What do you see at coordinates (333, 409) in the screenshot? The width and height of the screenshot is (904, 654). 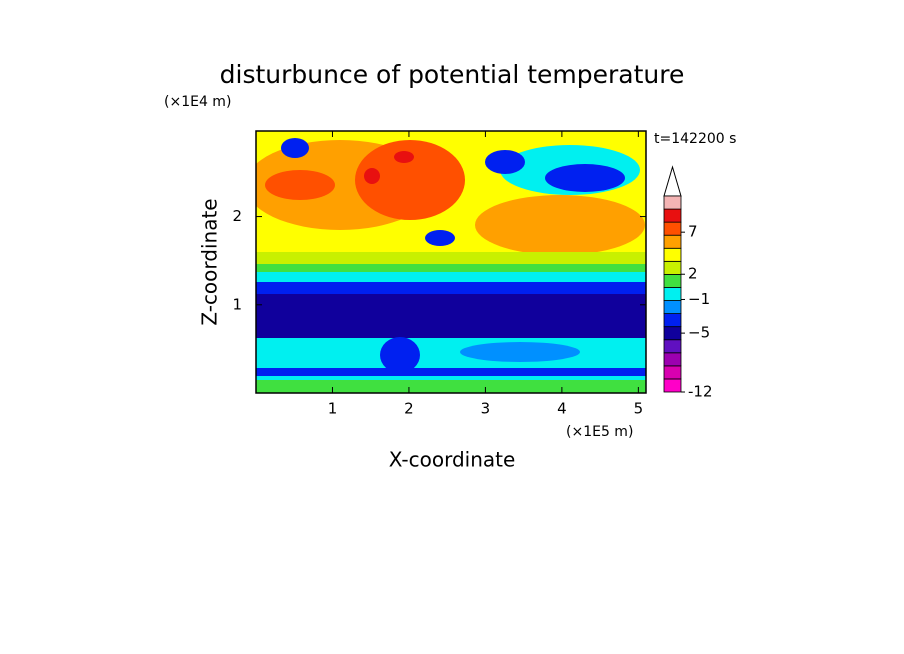 I see `x-tick-label: 1` at bounding box center [333, 409].